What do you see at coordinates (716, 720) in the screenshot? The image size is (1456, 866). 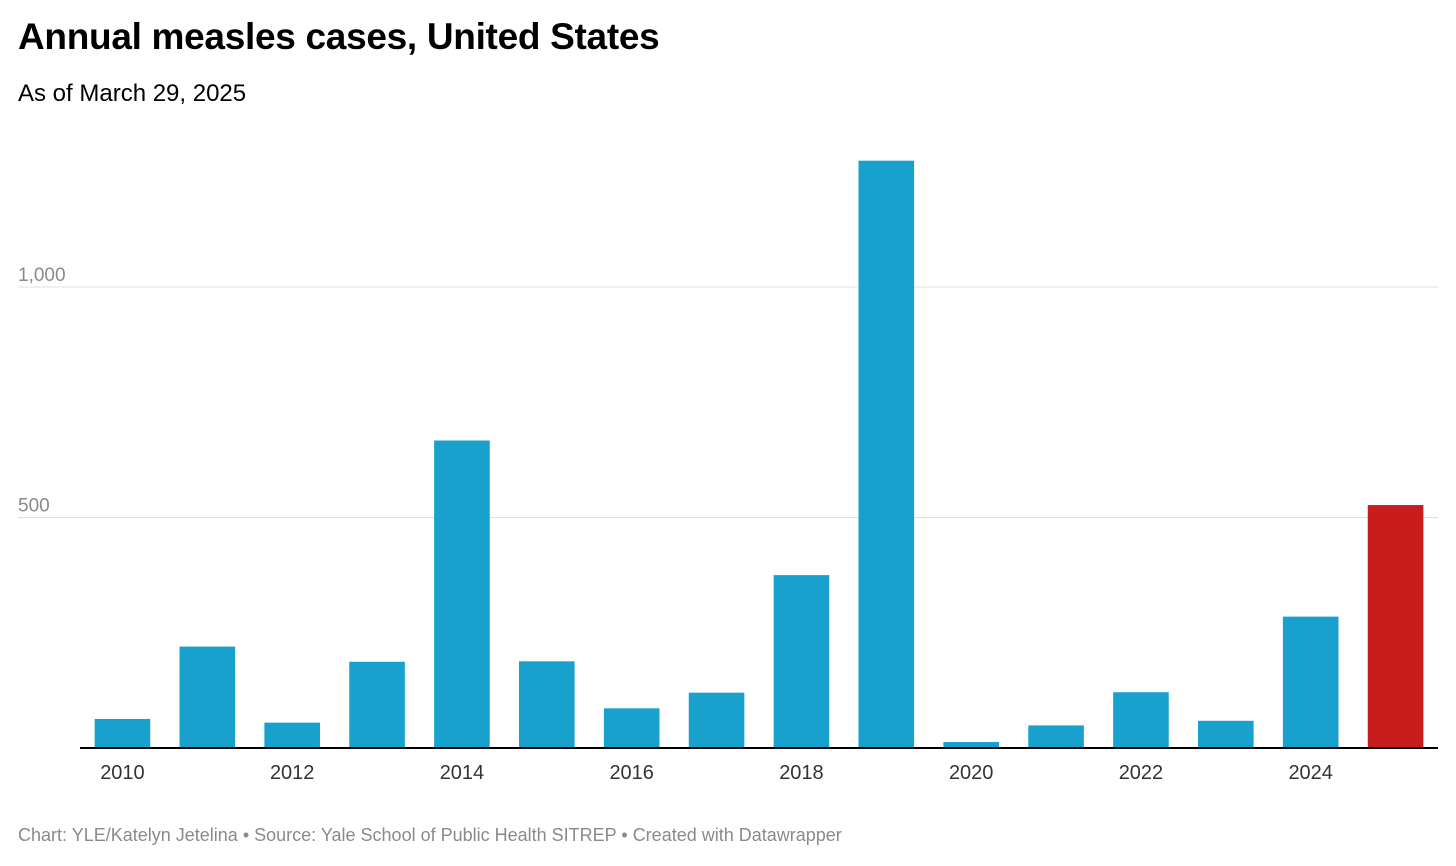 I see `bar-2017` at bounding box center [716, 720].